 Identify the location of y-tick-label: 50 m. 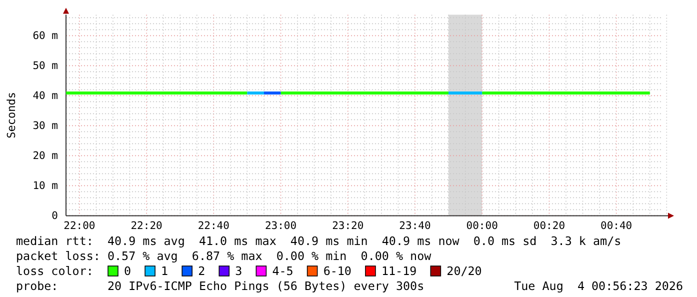
(45, 66).